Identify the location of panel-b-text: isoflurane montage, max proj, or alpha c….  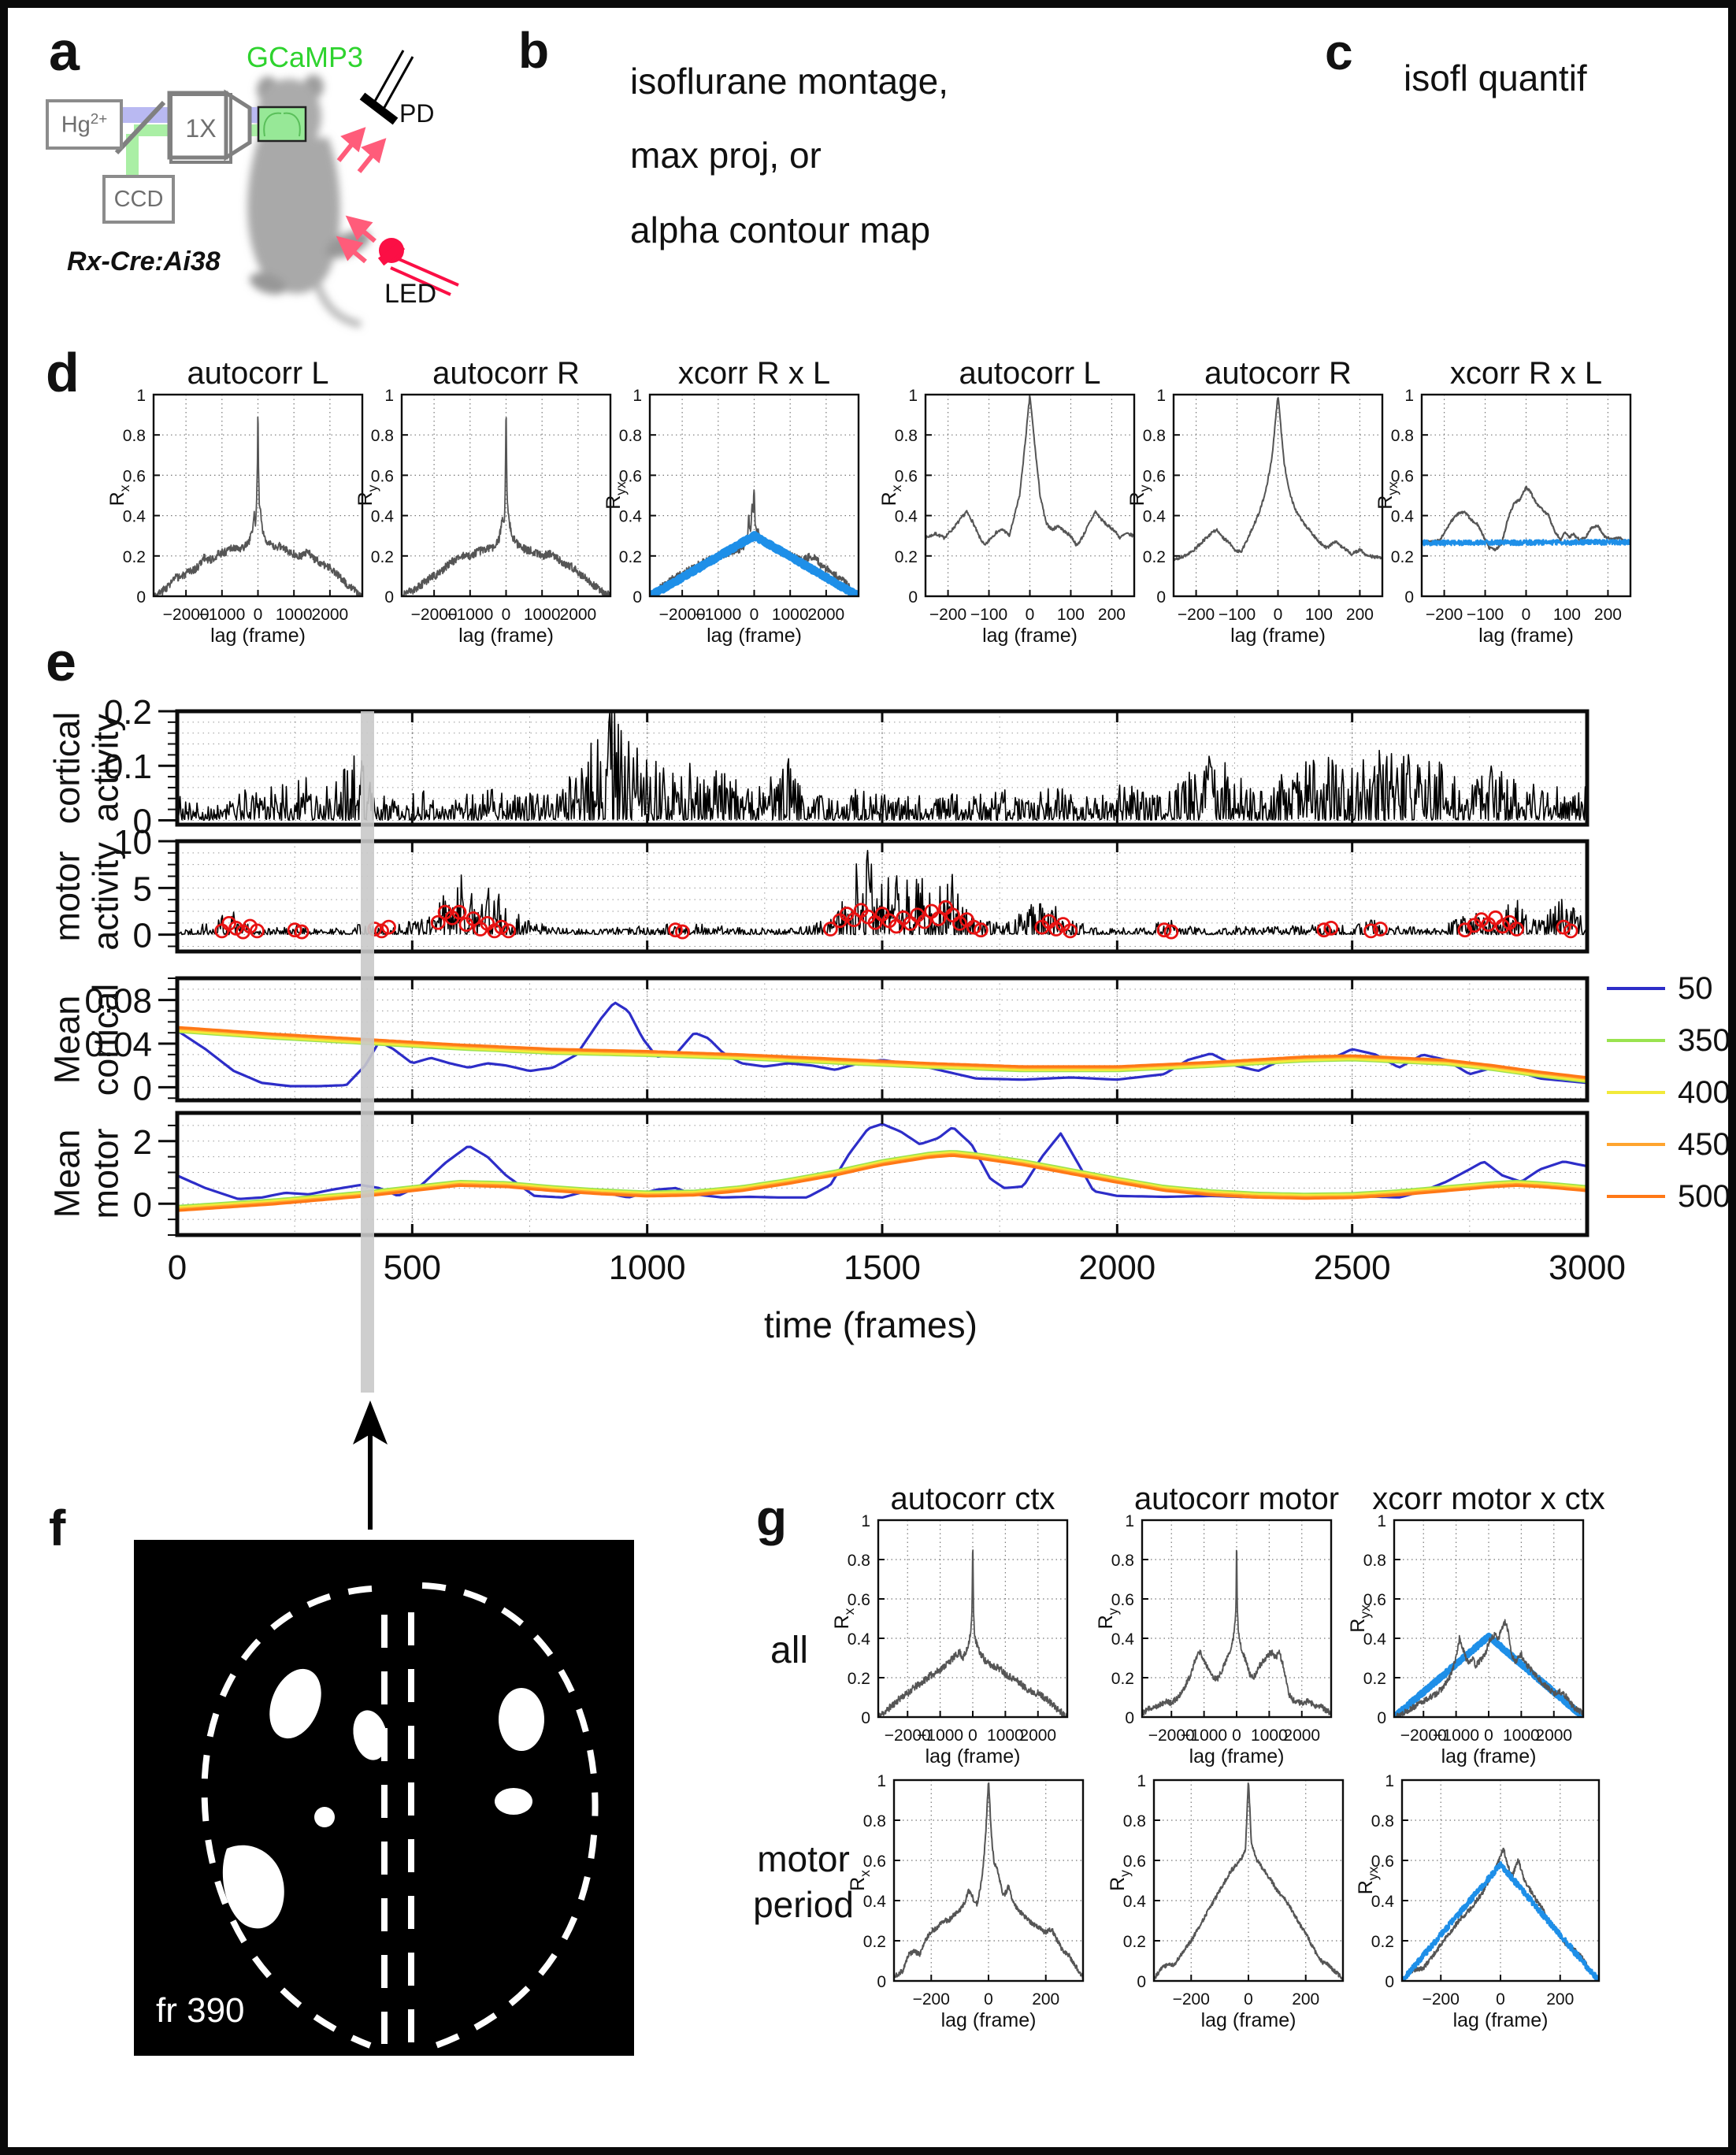
(789, 155).